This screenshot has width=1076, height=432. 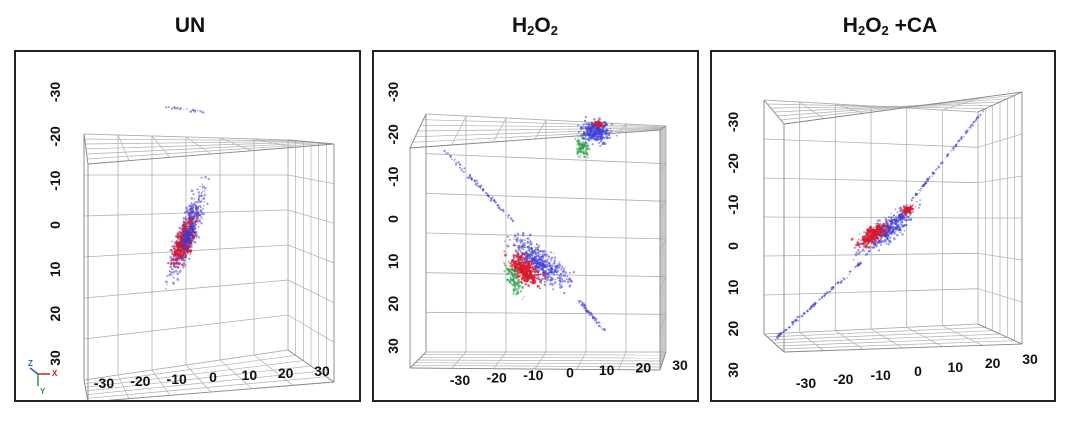 I want to click on blue-protrusion, so click(x=479, y=186).